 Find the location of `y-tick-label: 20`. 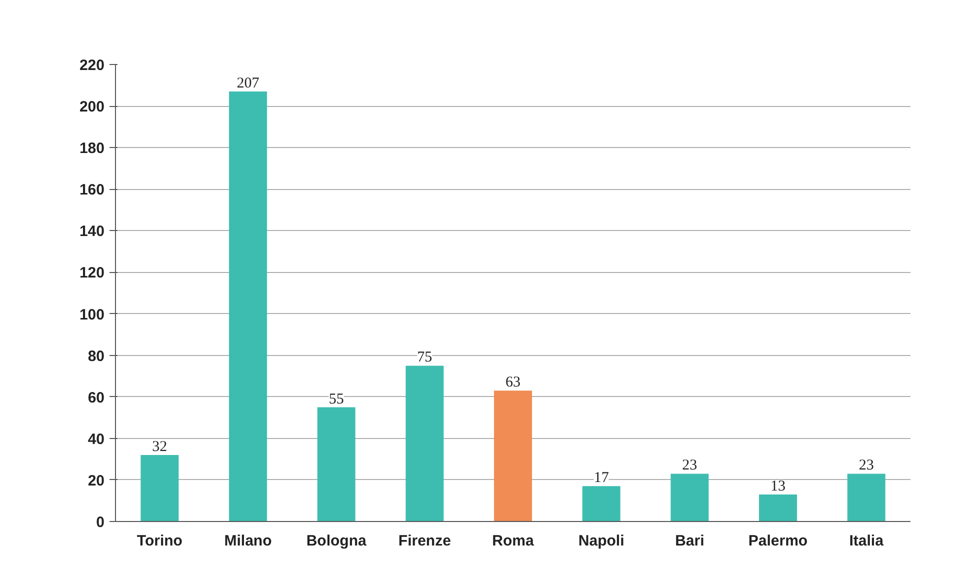

y-tick-label: 20 is located at coordinates (96, 481).